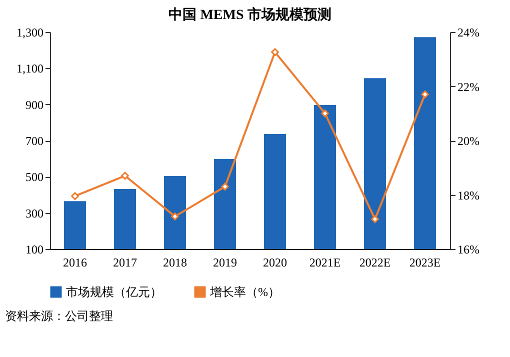  Describe the element at coordinates (250, 14) in the screenshot. I see `chart-title: 中国 MEMS 市场规模预测` at that location.